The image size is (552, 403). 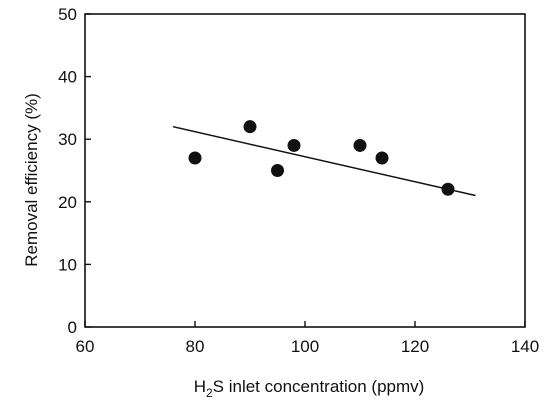 I want to click on trendline-layer, so click(x=324, y=161).